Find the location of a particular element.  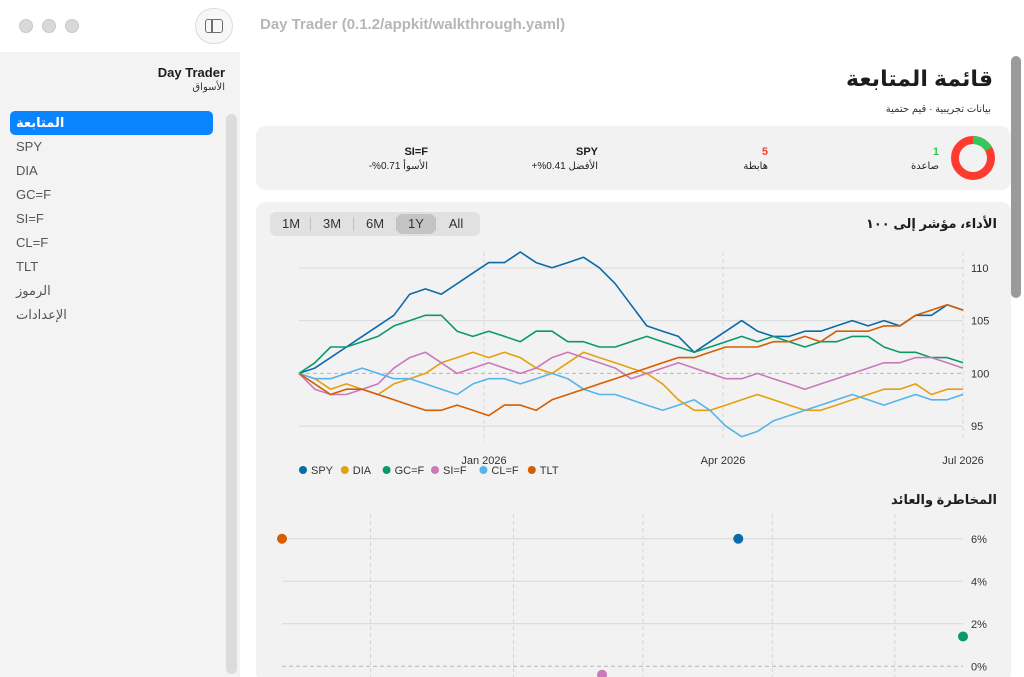

sidebar-item-tlt: TLT is located at coordinates (27, 266).